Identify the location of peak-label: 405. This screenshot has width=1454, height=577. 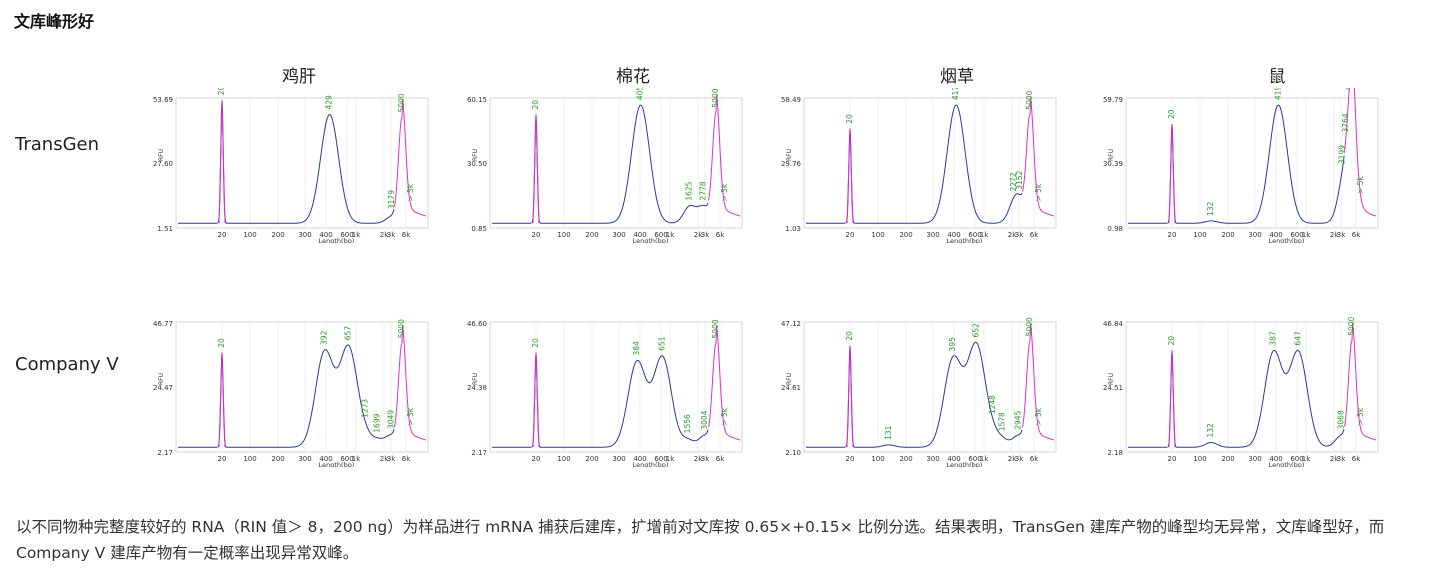
(640, 94).